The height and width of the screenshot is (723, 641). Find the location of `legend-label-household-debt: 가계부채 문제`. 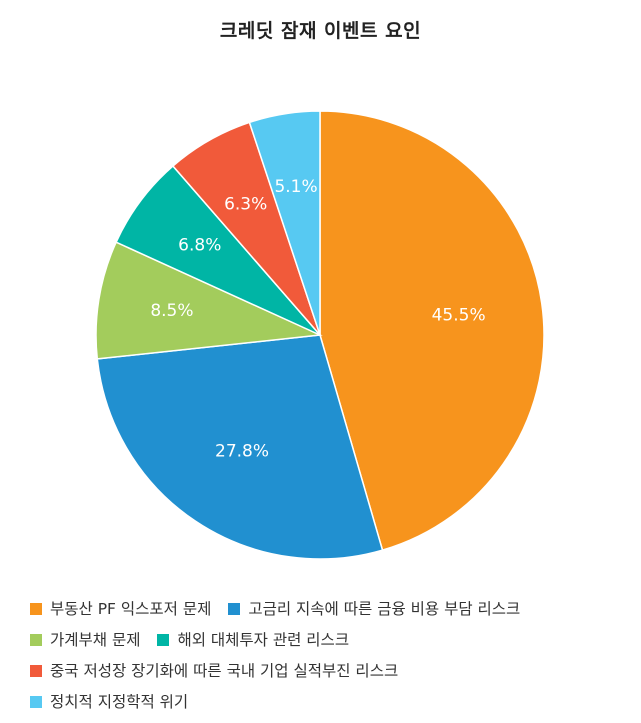

legend-label-household-debt: 가계부채 문제 is located at coordinates (95, 640).